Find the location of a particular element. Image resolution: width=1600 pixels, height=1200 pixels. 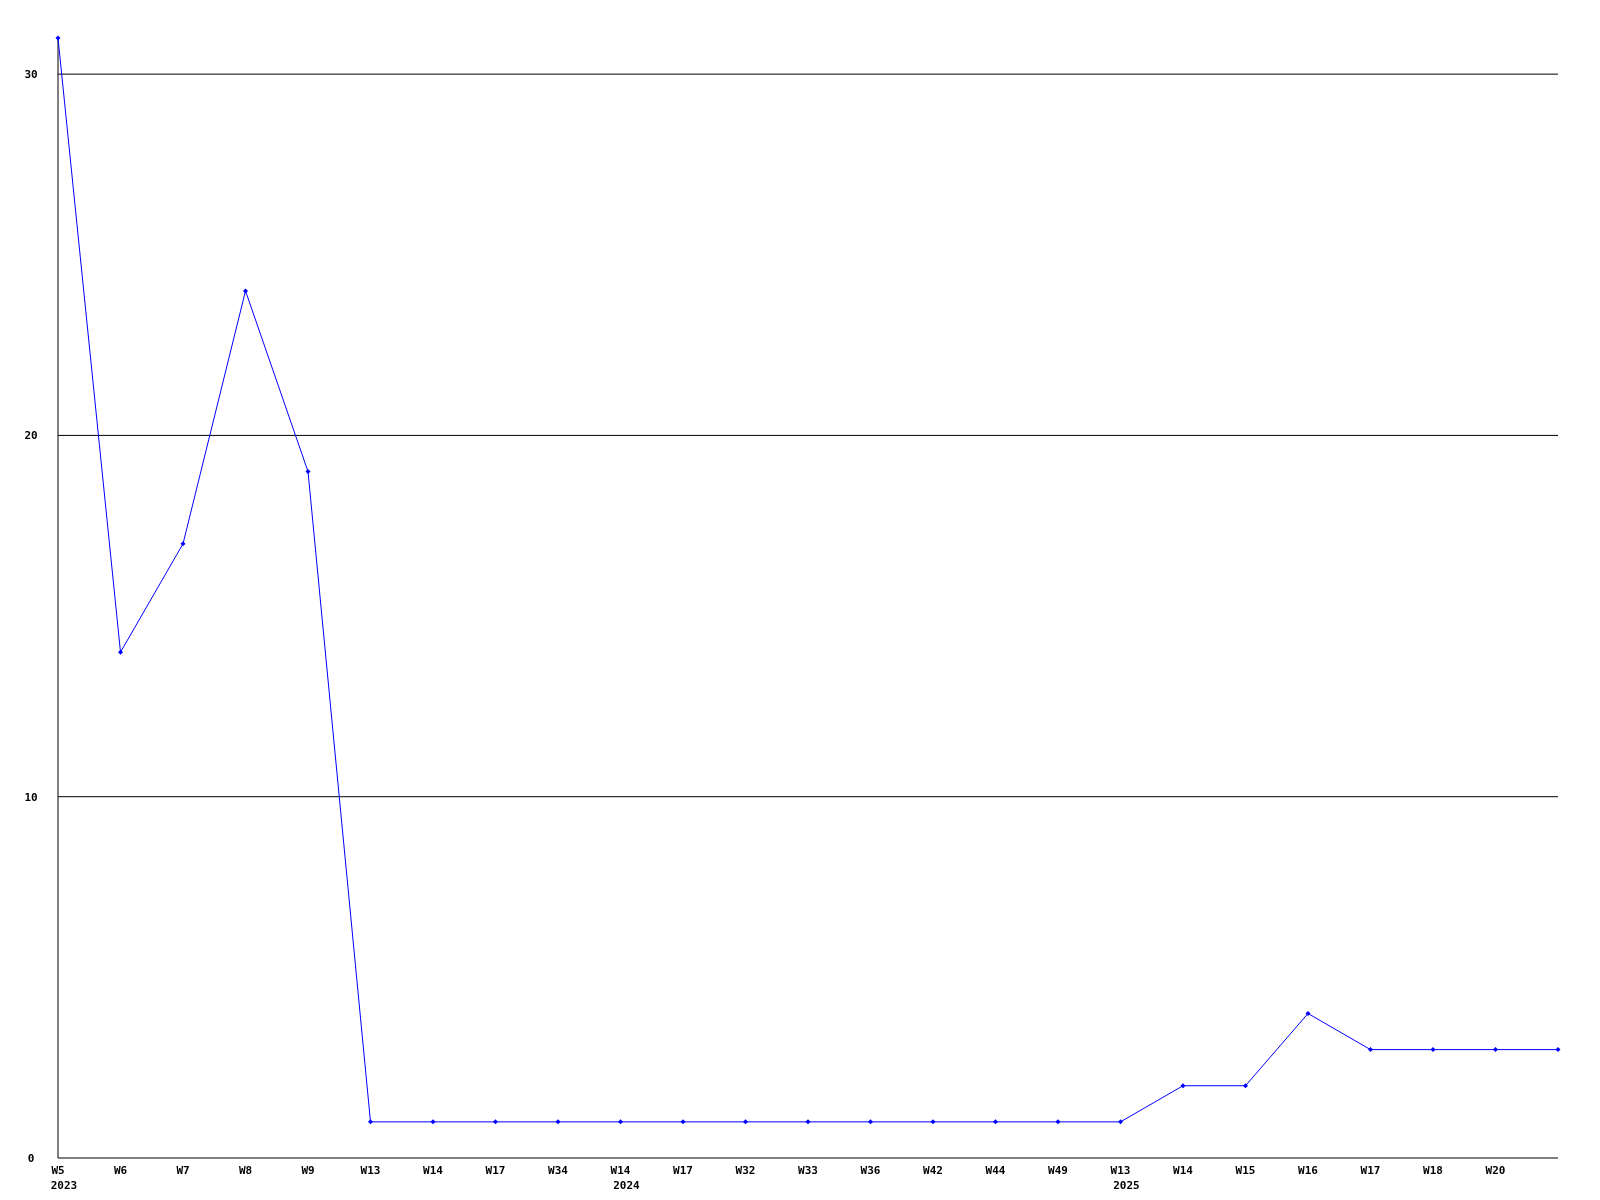

y-tick-label: 10 is located at coordinates (31, 797).